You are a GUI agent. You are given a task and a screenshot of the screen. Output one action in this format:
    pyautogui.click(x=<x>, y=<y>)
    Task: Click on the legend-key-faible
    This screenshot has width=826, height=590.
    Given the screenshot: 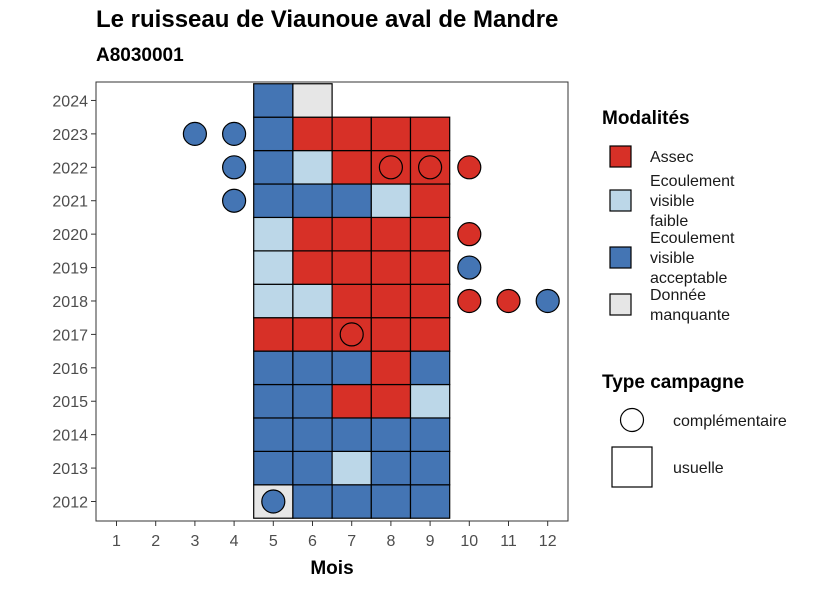 What is the action you would take?
    pyautogui.click(x=620, y=200)
    